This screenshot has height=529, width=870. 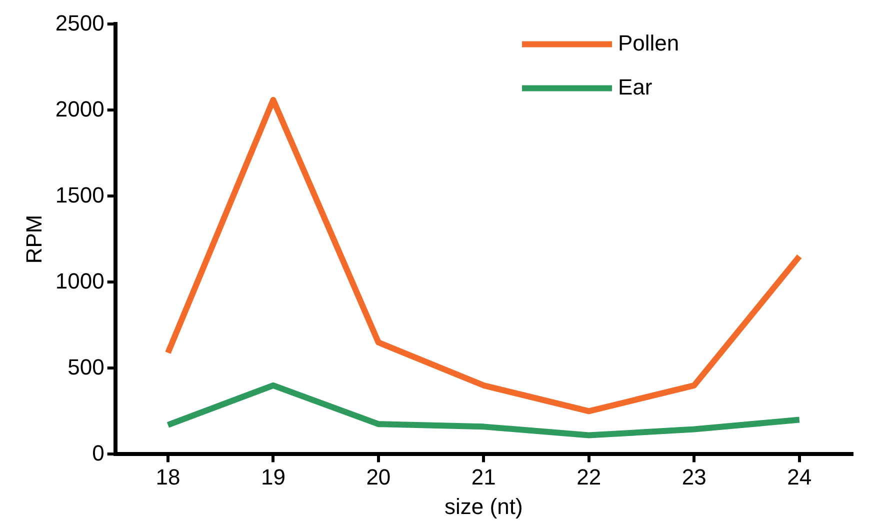 What do you see at coordinates (649, 43) in the screenshot?
I see `legend-label: Pollen` at bounding box center [649, 43].